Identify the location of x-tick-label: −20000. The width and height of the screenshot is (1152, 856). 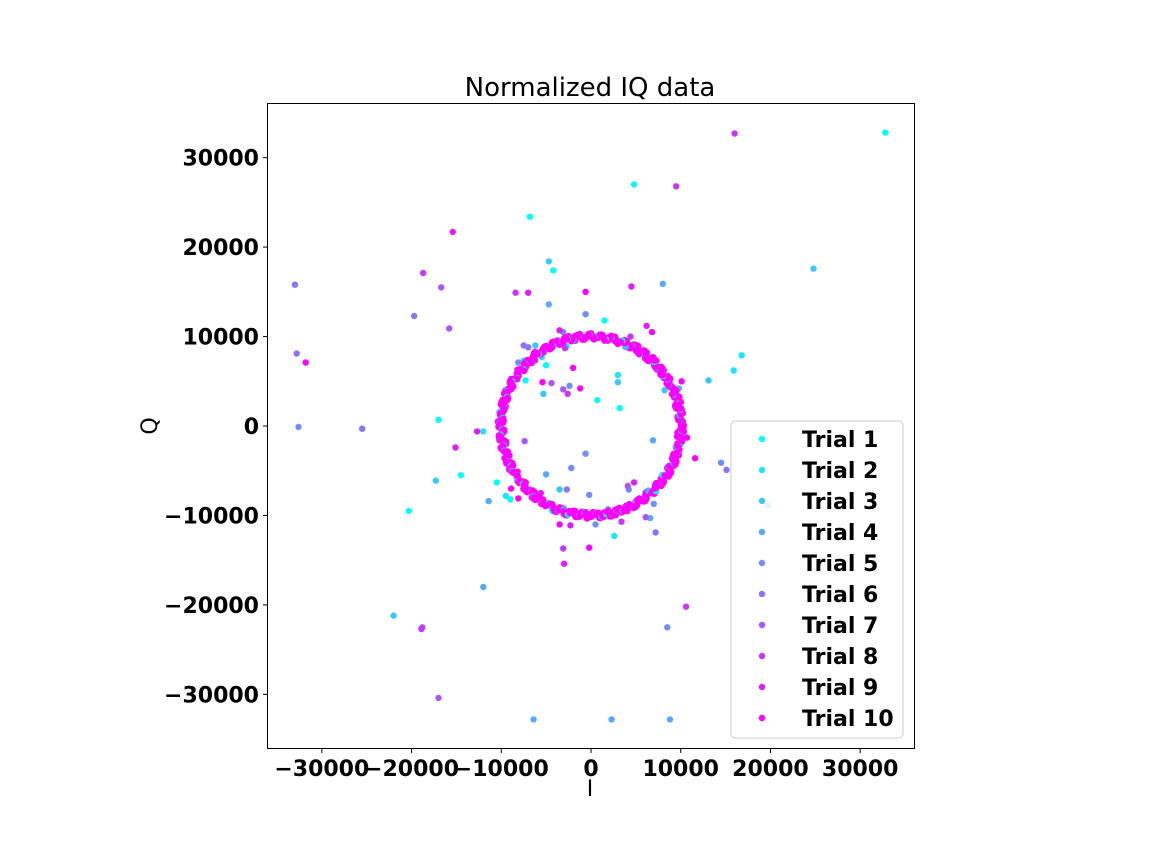
(411, 769).